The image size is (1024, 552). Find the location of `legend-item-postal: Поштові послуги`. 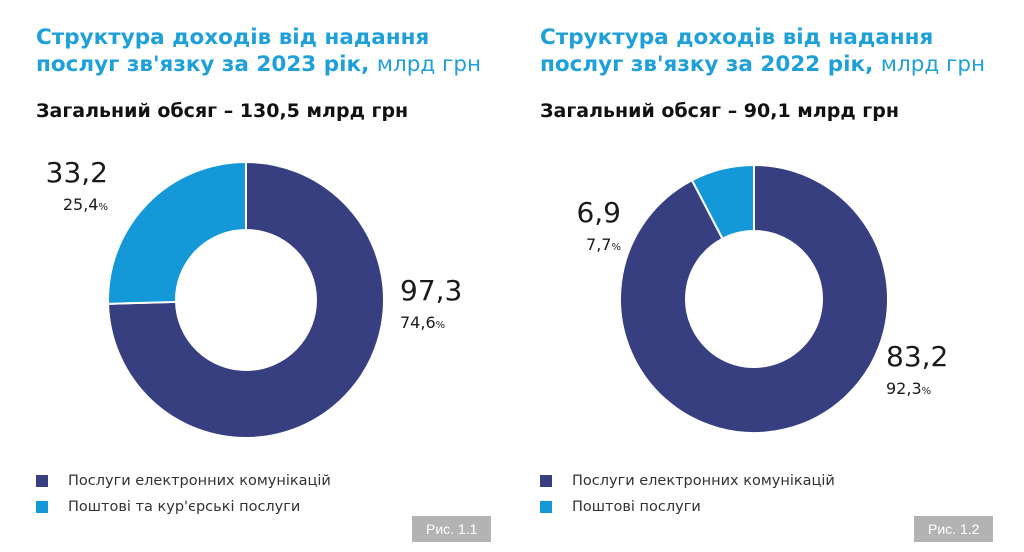

legend-item-postal: Поштові послуги is located at coordinates (687, 507).